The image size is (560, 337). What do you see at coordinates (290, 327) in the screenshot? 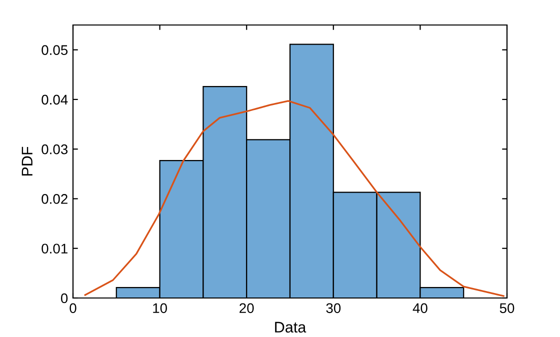
I see `x-axis-title: Data` at bounding box center [290, 327].